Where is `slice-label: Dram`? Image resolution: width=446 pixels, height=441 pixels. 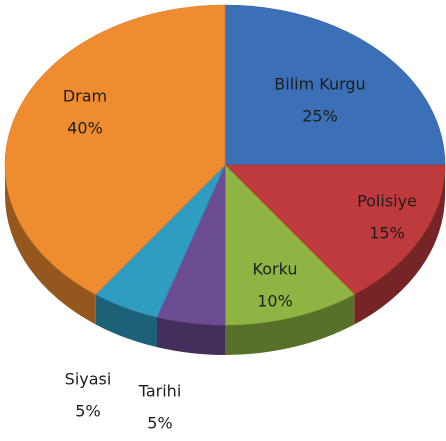 slice-label: Dram is located at coordinates (85, 96).